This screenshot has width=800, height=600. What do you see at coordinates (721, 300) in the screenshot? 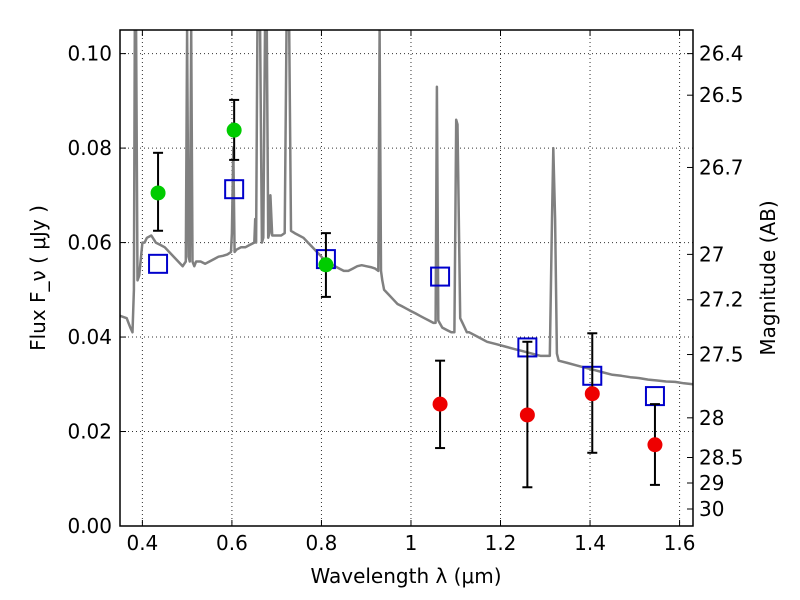
I see `right-tick-label: 27.2` at bounding box center [721, 300].